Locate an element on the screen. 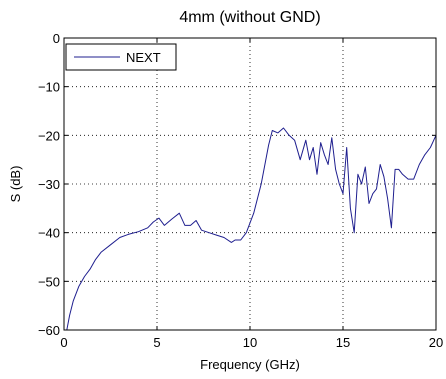 This screenshot has width=446, height=379. x-tick-labels: 0 5 10 15 20 is located at coordinates (251, 342).